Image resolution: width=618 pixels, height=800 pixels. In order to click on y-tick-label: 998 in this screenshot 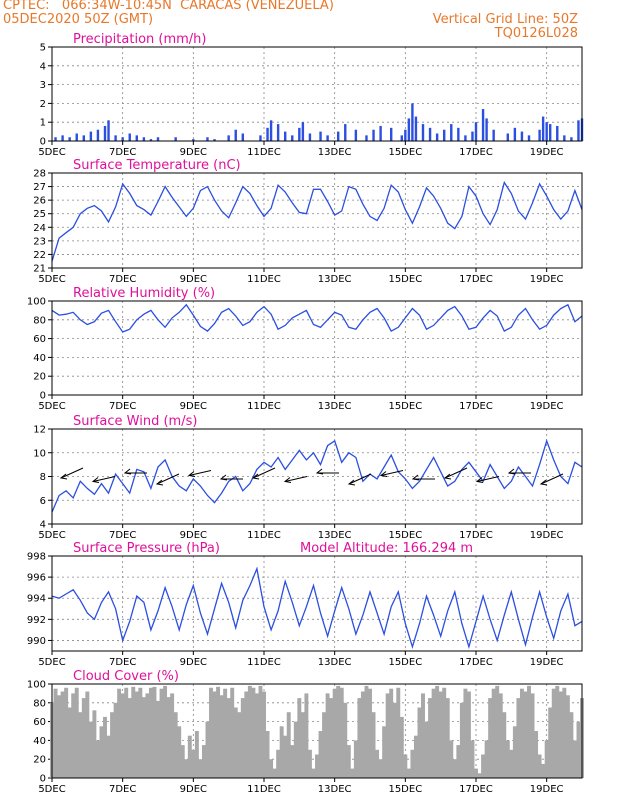, I will do `click(36, 557)`.